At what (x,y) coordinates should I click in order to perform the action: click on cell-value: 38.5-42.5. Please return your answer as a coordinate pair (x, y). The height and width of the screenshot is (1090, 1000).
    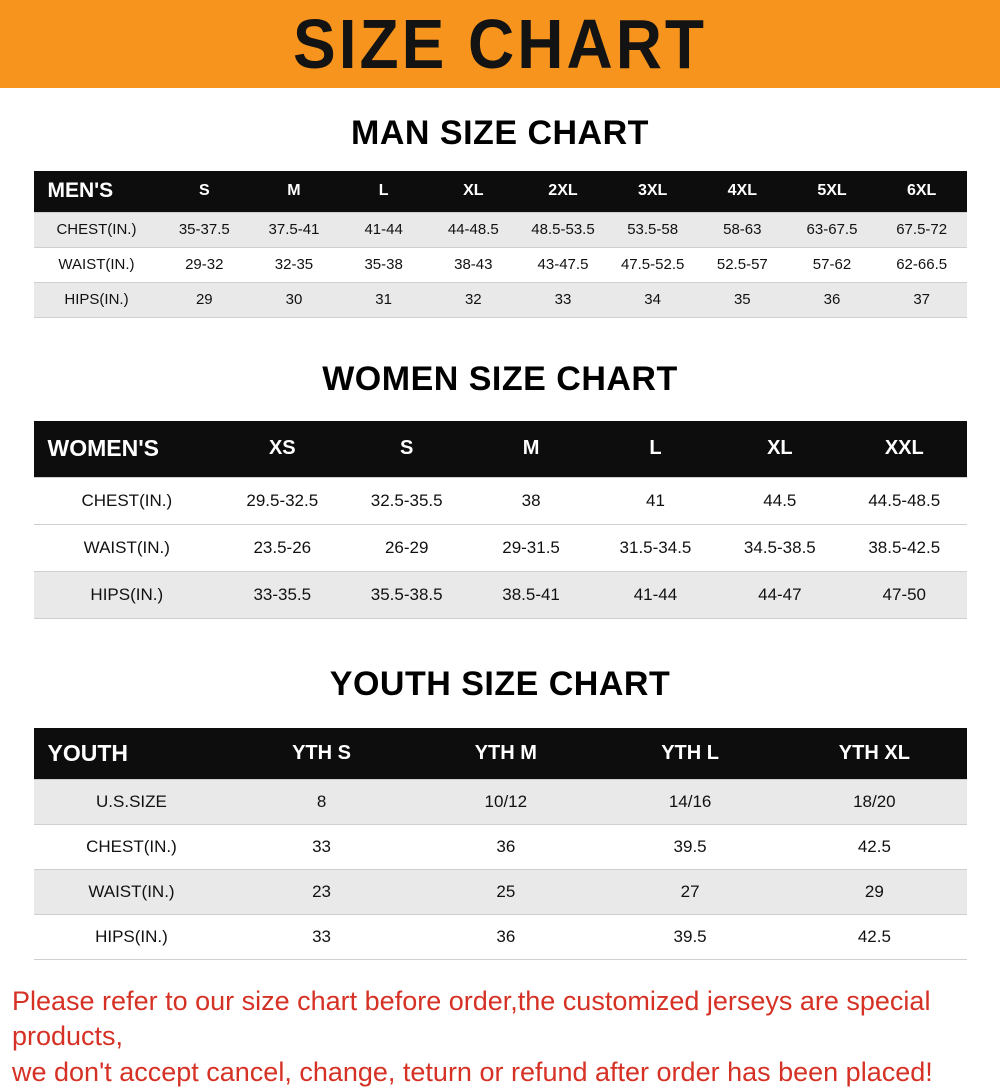
    Looking at the image, I should click on (904, 548).